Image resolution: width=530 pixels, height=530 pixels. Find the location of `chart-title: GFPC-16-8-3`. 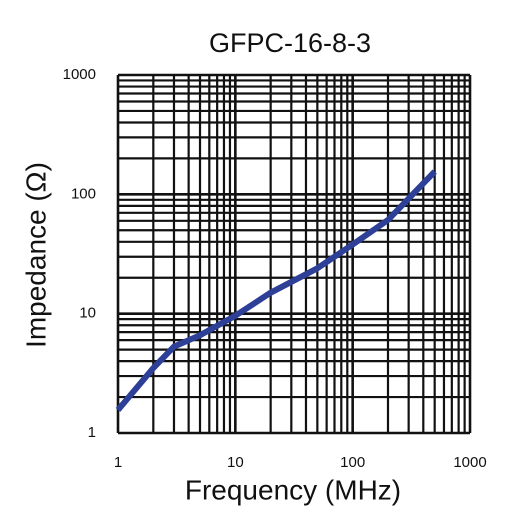

chart-title: GFPC-16-8-3 is located at coordinates (290, 43).